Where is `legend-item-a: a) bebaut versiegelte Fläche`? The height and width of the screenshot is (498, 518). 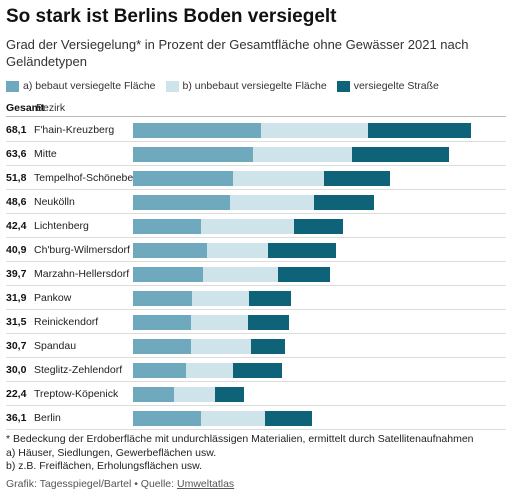 legend-item-a: a) bebaut versiegelte Fläche is located at coordinates (81, 86).